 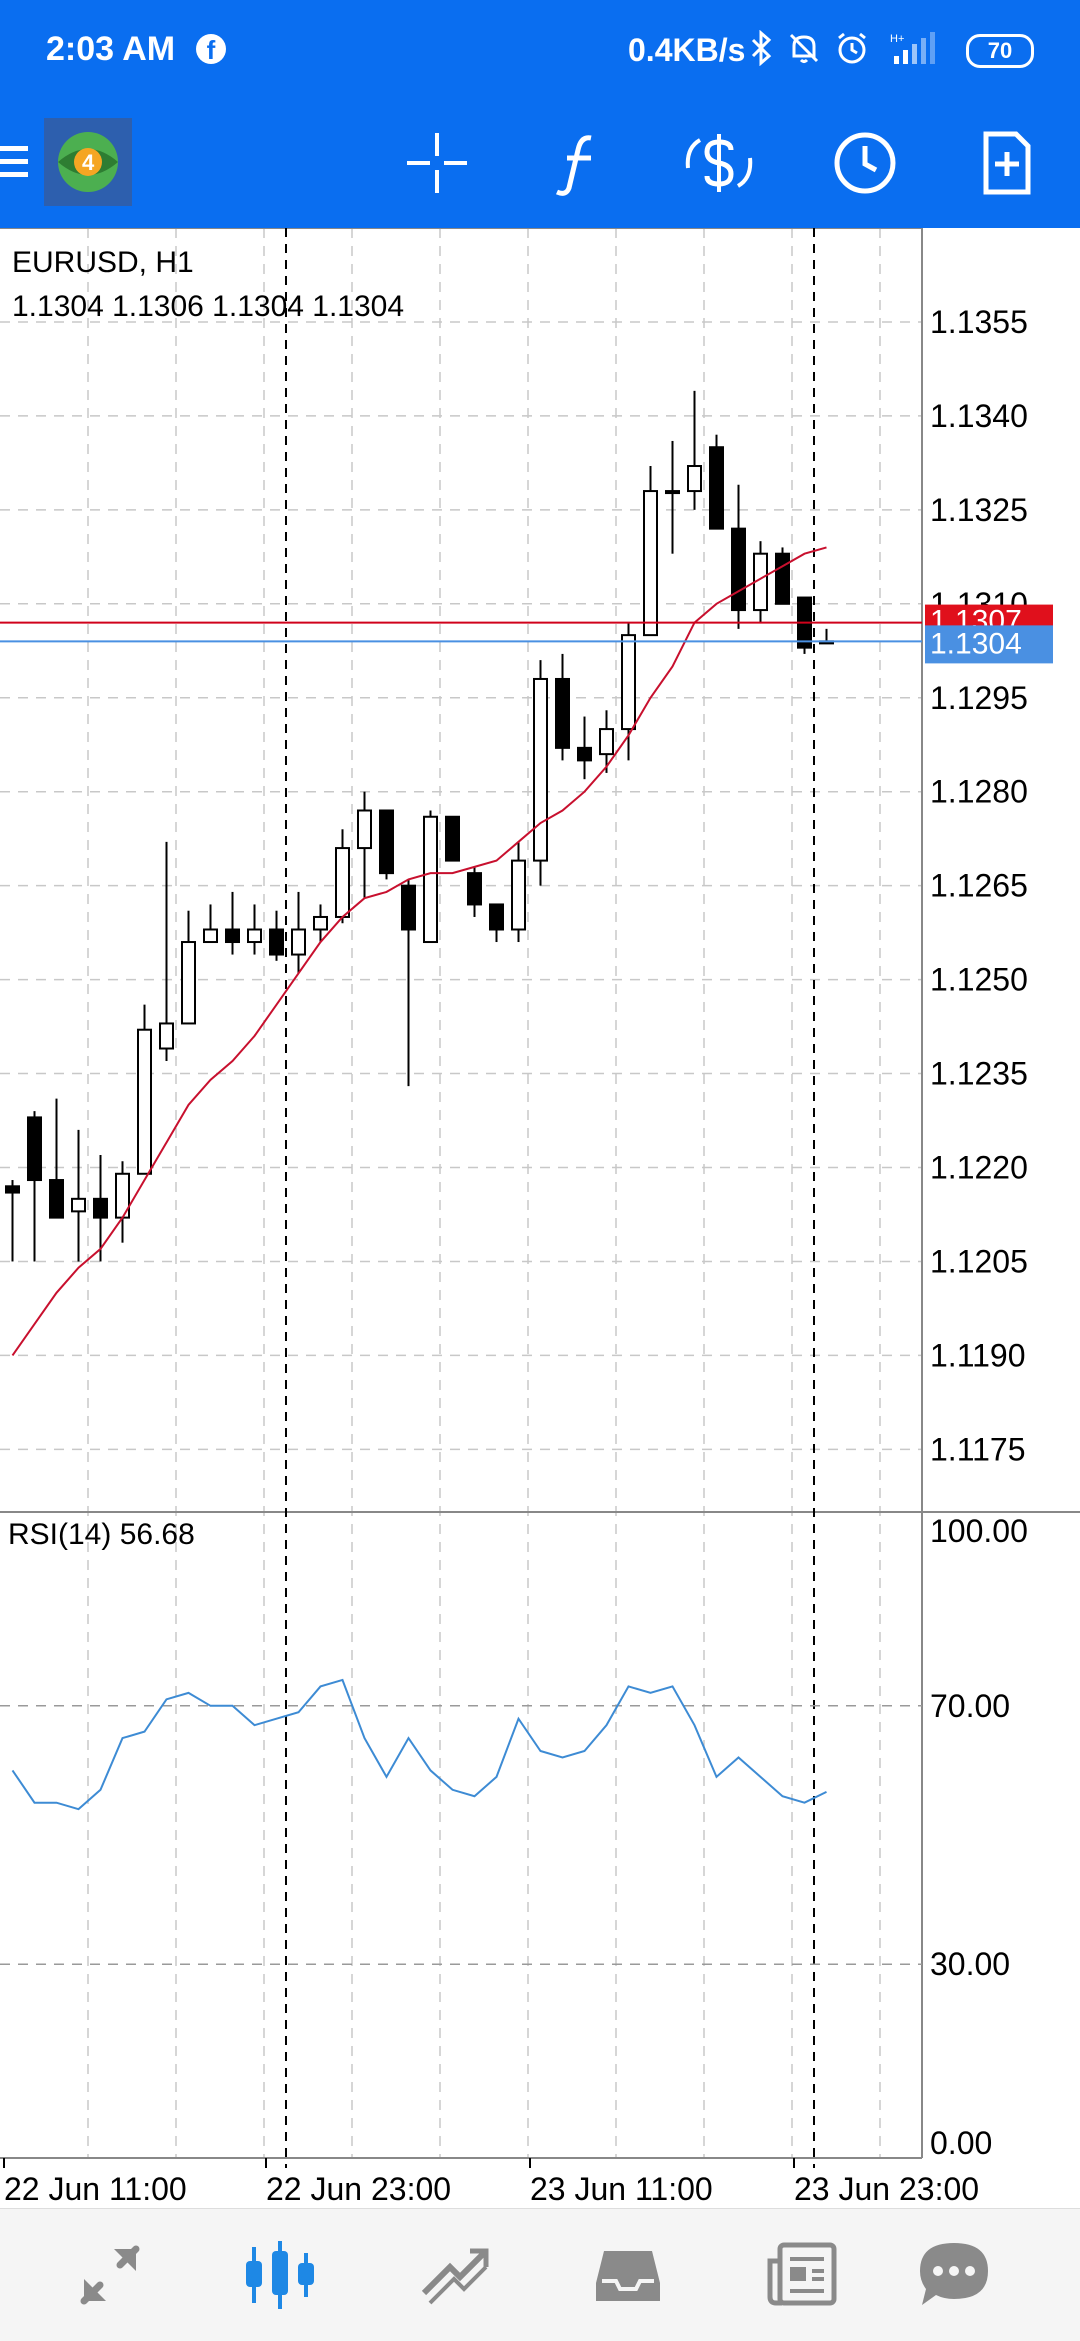 I want to click on svg-text: 4, so click(x=88, y=162).